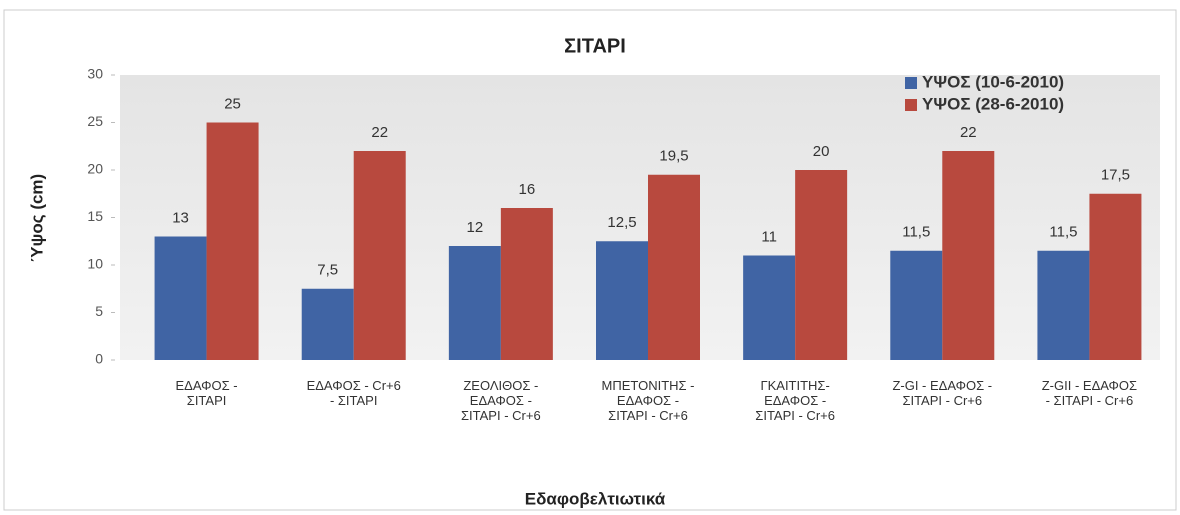 This screenshot has height=515, width=1180. I want to click on data-label: 25, so click(232, 103).